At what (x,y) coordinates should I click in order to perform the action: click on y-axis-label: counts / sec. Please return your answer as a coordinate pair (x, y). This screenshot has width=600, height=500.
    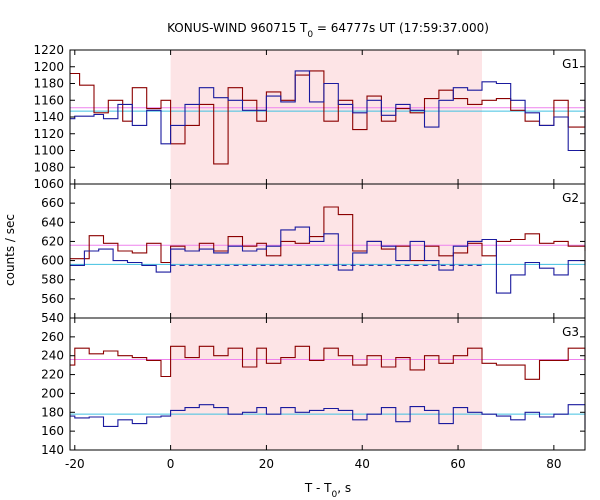
    Looking at the image, I should click on (10, 250).